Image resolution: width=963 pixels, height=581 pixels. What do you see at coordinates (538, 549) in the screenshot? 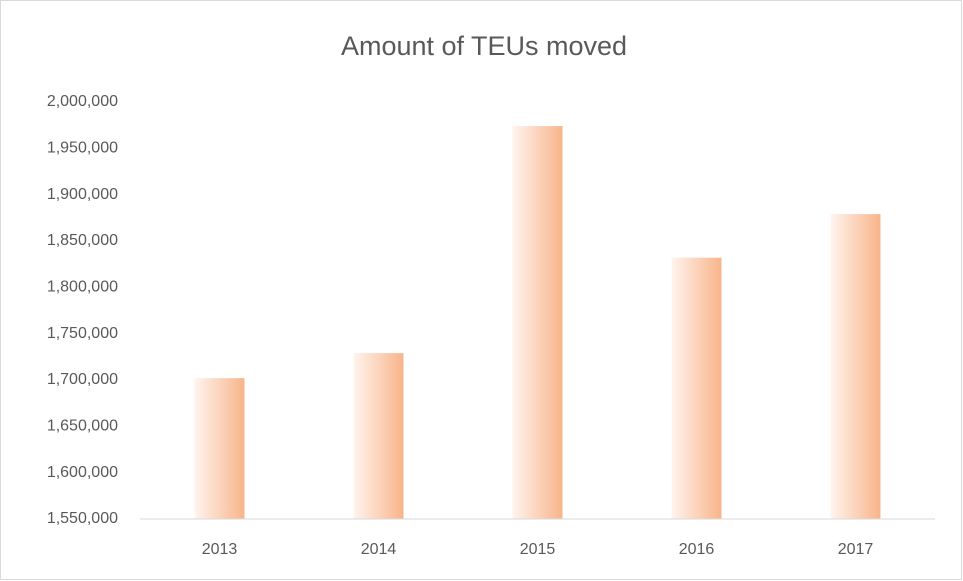
I see `x-tick-label: 2015` at bounding box center [538, 549].